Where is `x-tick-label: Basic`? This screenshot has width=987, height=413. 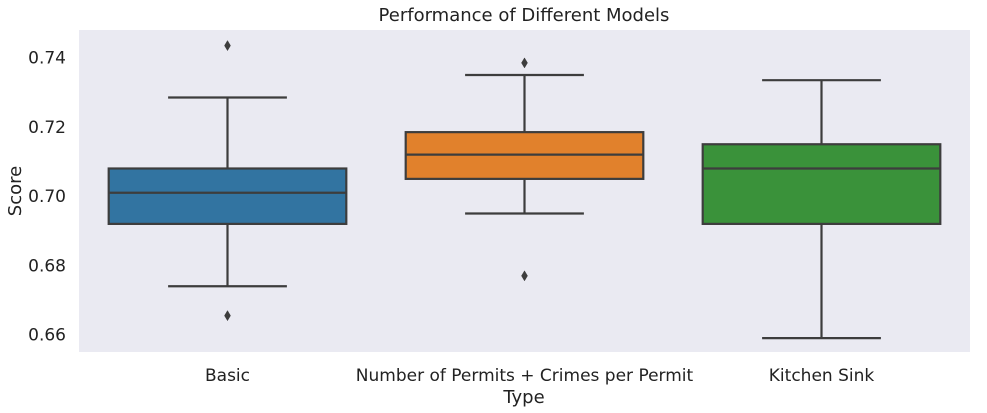 x-tick-label: Basic is located at coordinates (227, 376).